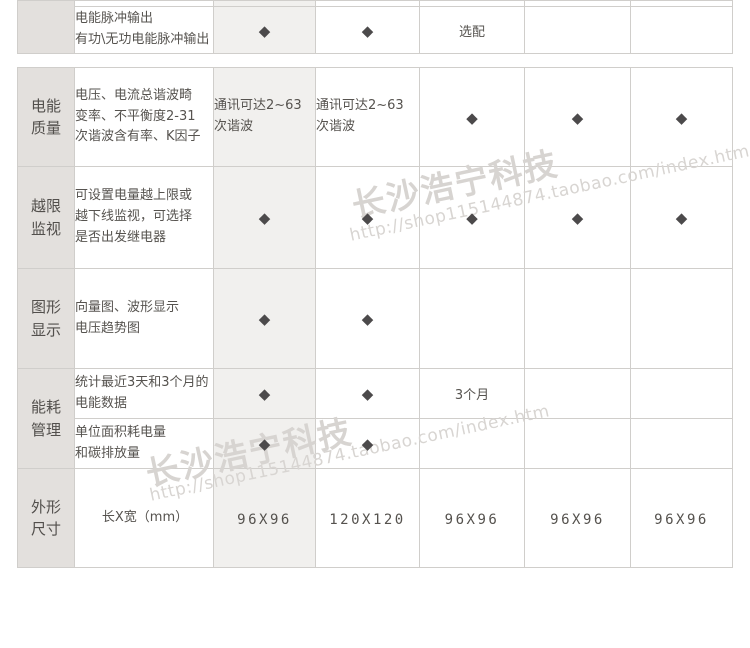 Image resolution: width=750 pixels, height=648 pixels. What do you see at coordinates (45, 206) in the screenshot?
I see `section-label-text: 越限` at bounding box center [45, 206].